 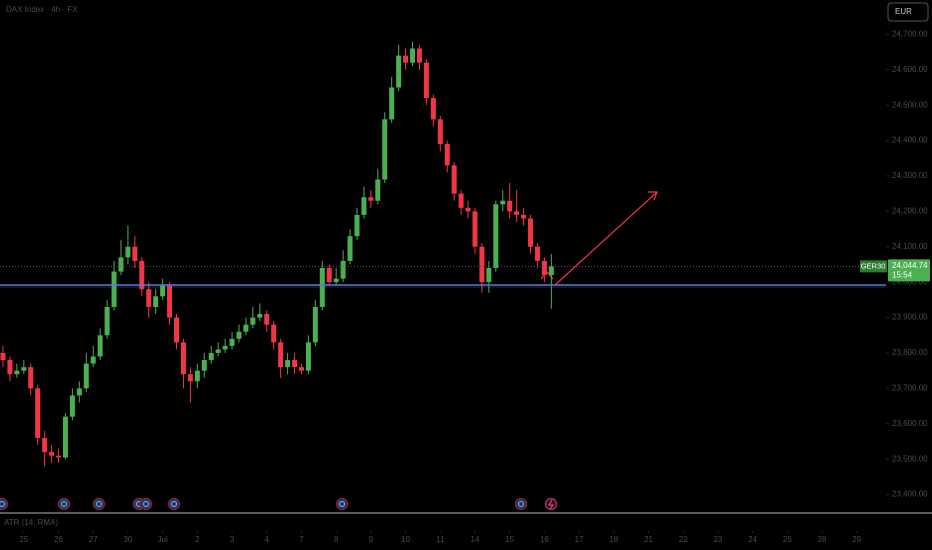 What do you see at coordinates (910, 458) in the screenshot?
I see `y-tick-label: 23,500.00` at bounding box center [910, 458].